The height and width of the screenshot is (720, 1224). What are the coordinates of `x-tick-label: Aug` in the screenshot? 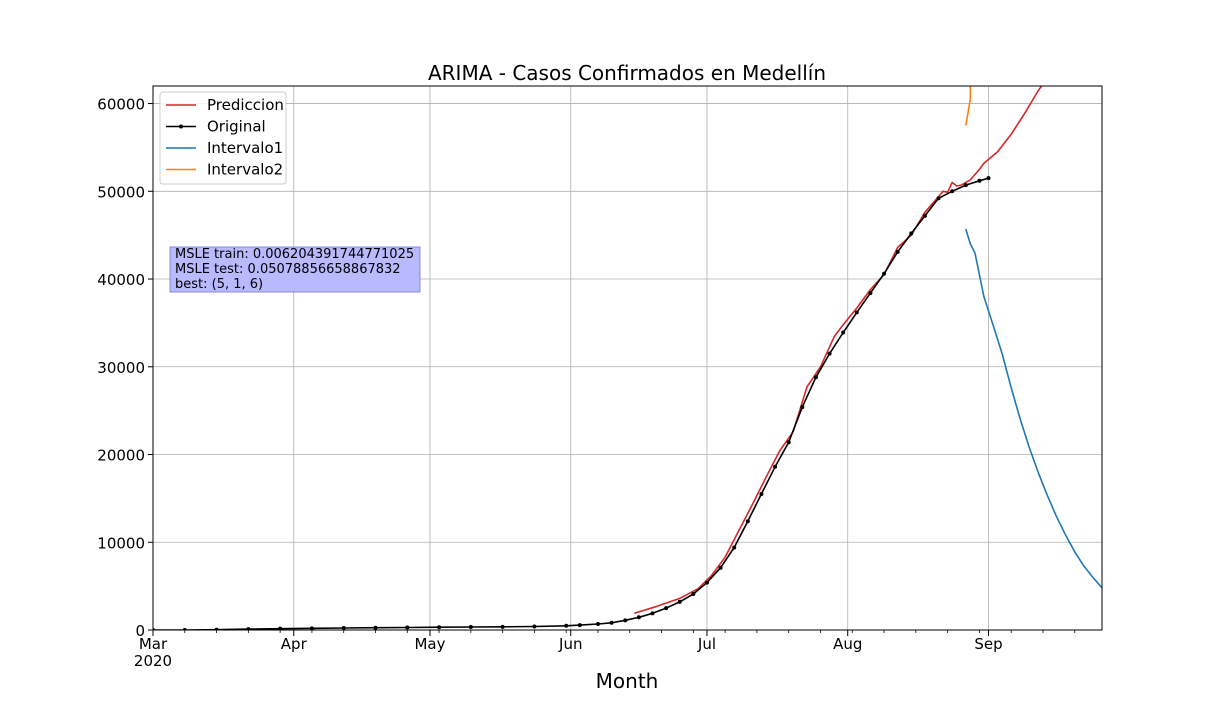 It's located at (847, 644).